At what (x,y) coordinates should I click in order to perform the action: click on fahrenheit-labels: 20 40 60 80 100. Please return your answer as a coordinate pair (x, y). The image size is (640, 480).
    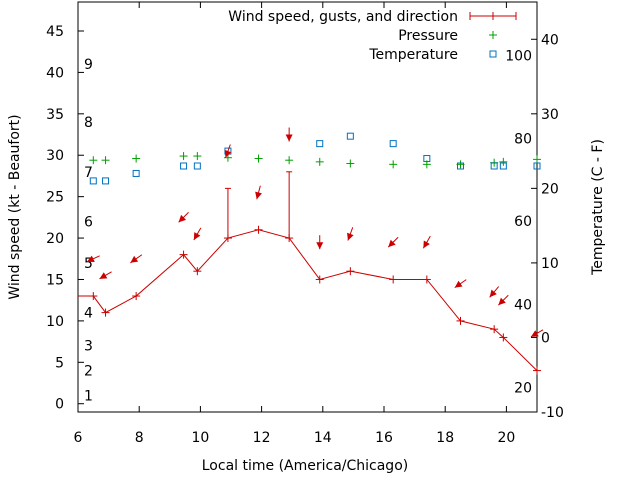
    Looking at the image, I should click on (518, 223).